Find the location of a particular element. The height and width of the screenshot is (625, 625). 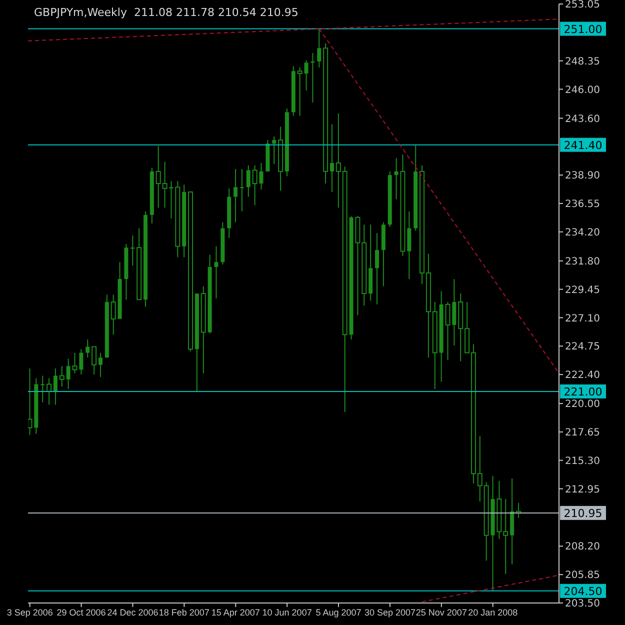

y-tick-label: 224.75 is located at coordinates (582, 347).